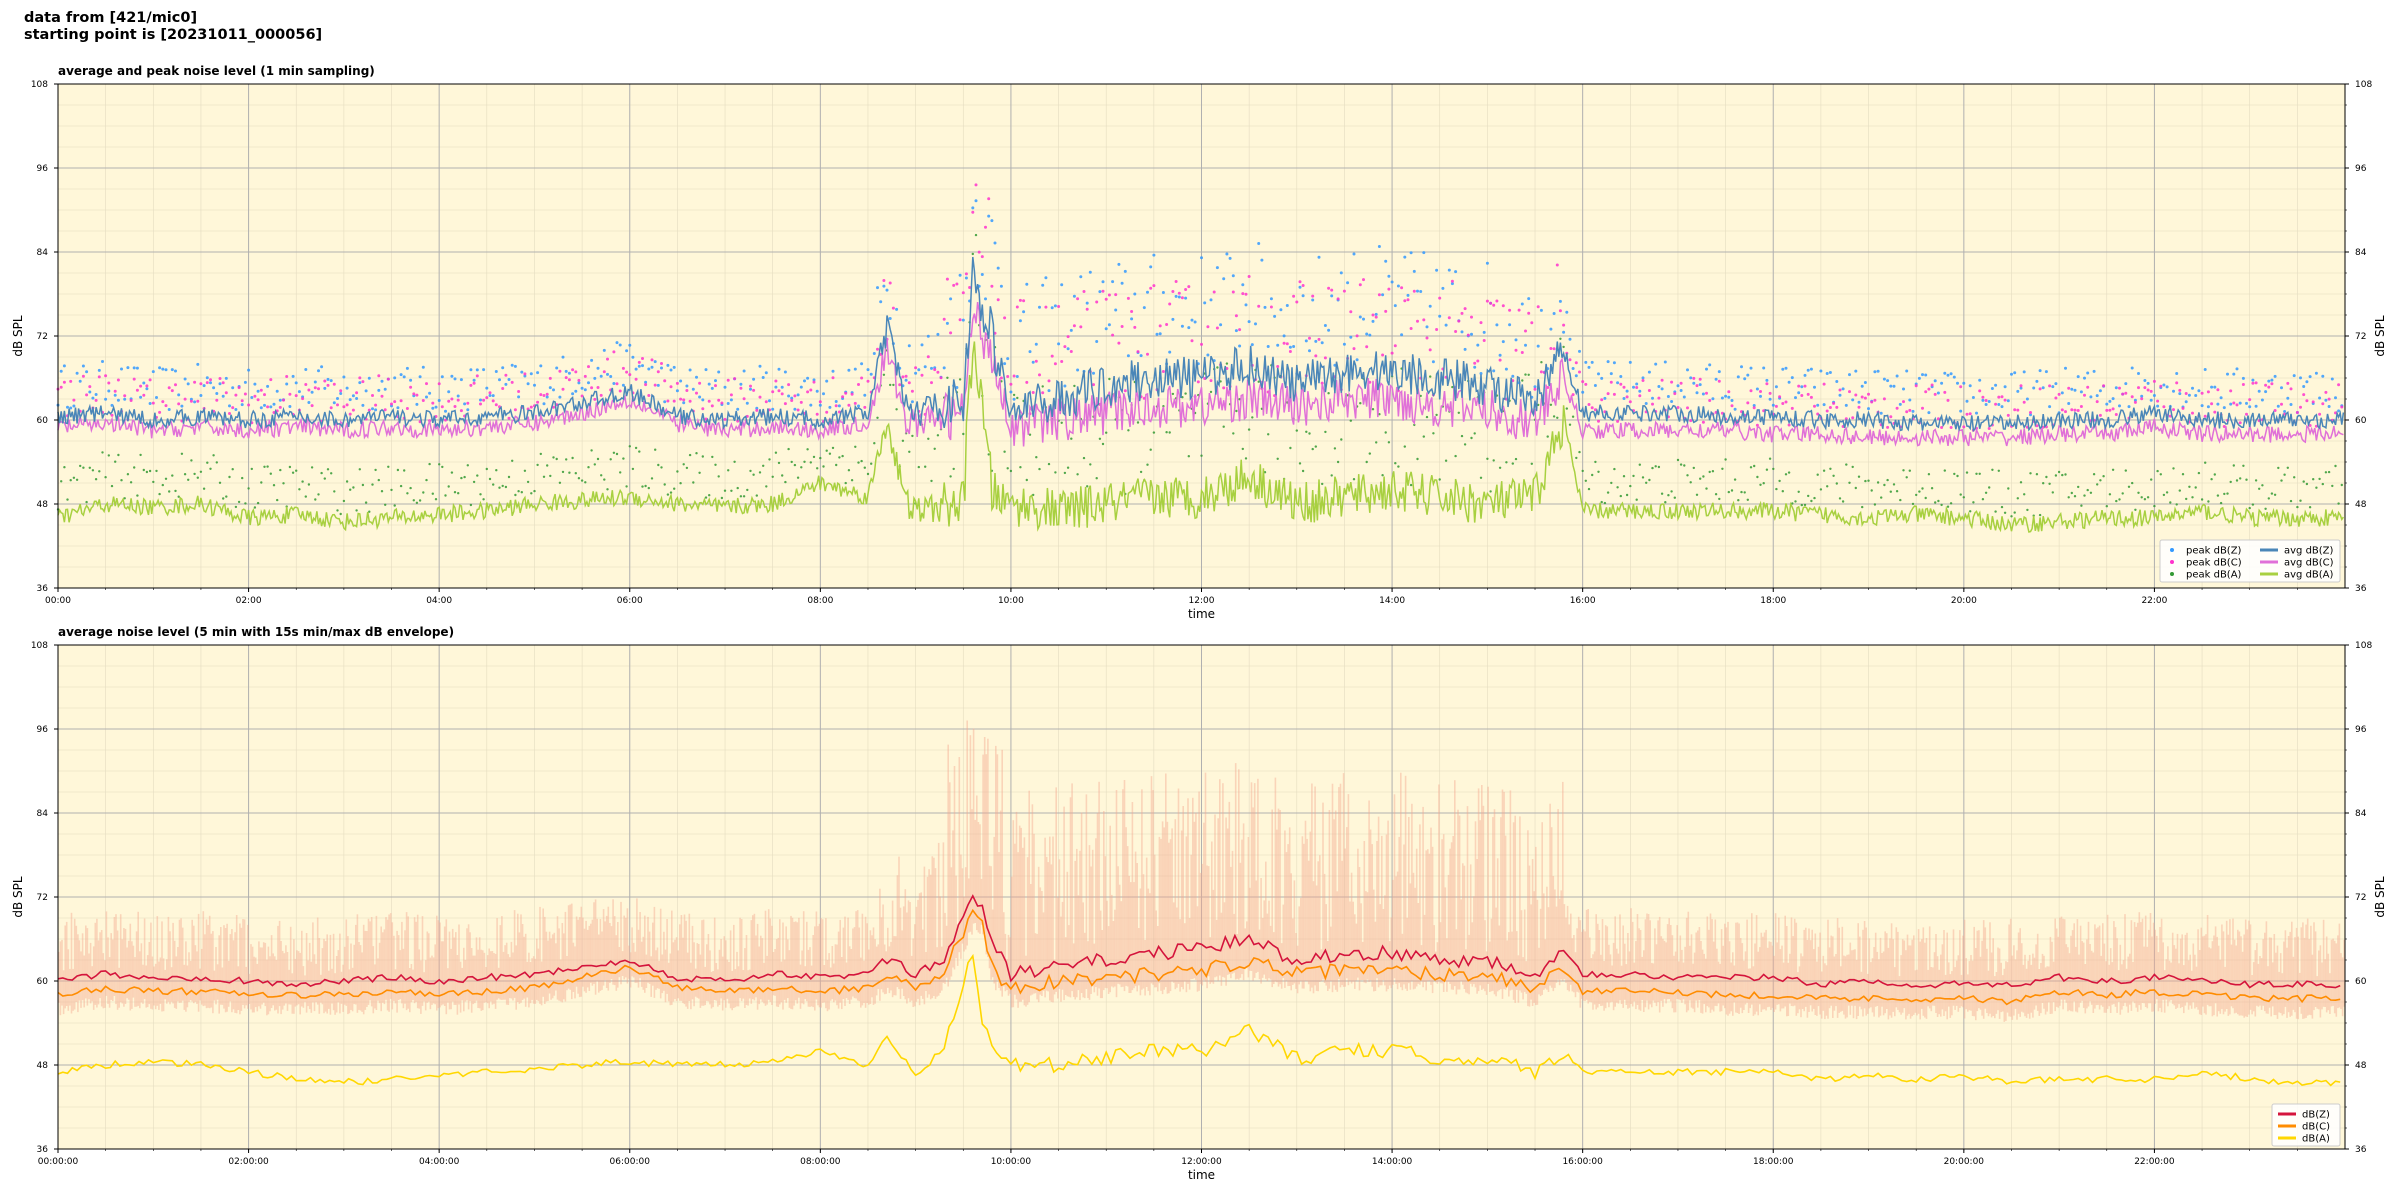 The width and height of the screenshot is (2400, 1200). Describe the element at coordinates (2172, 550) in the screenshot. I see `legend-marker-peak_z` at that location.